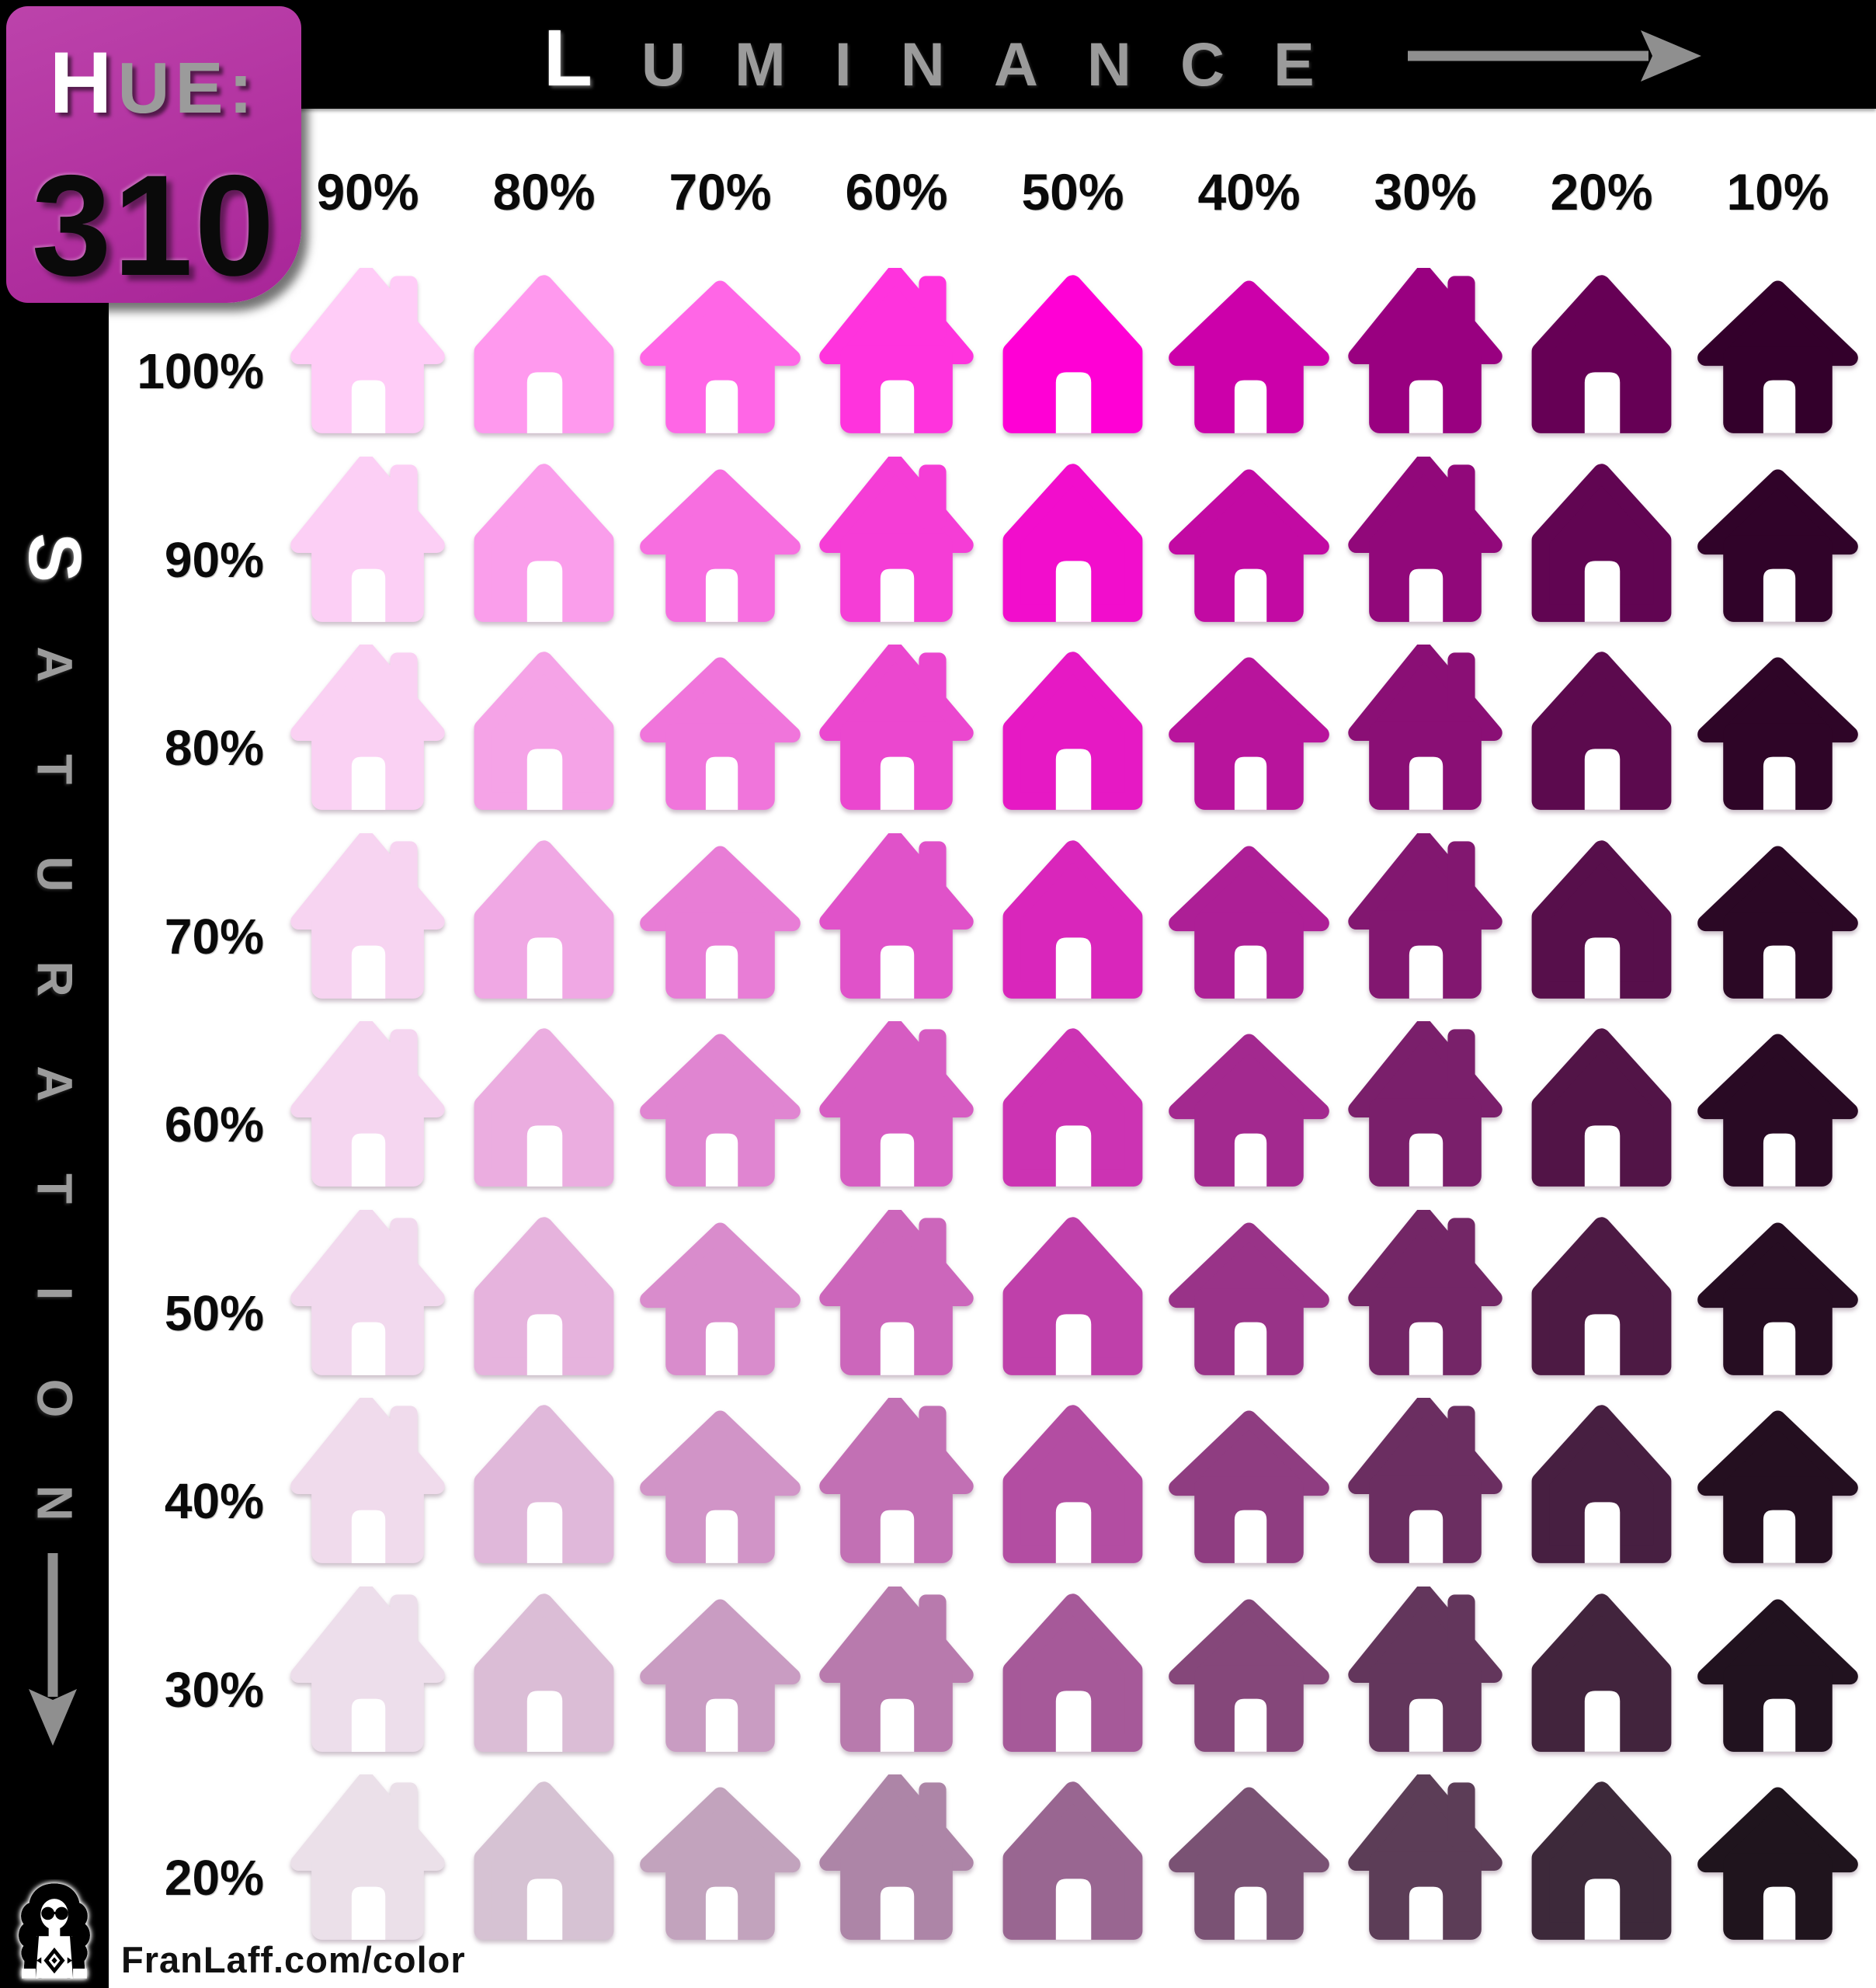 This screenshot has height=1988, width=1876. Describe the element at coordinates (214, 1501) in the screenshot. I see `saturation-tick-label: 40%` at that location.